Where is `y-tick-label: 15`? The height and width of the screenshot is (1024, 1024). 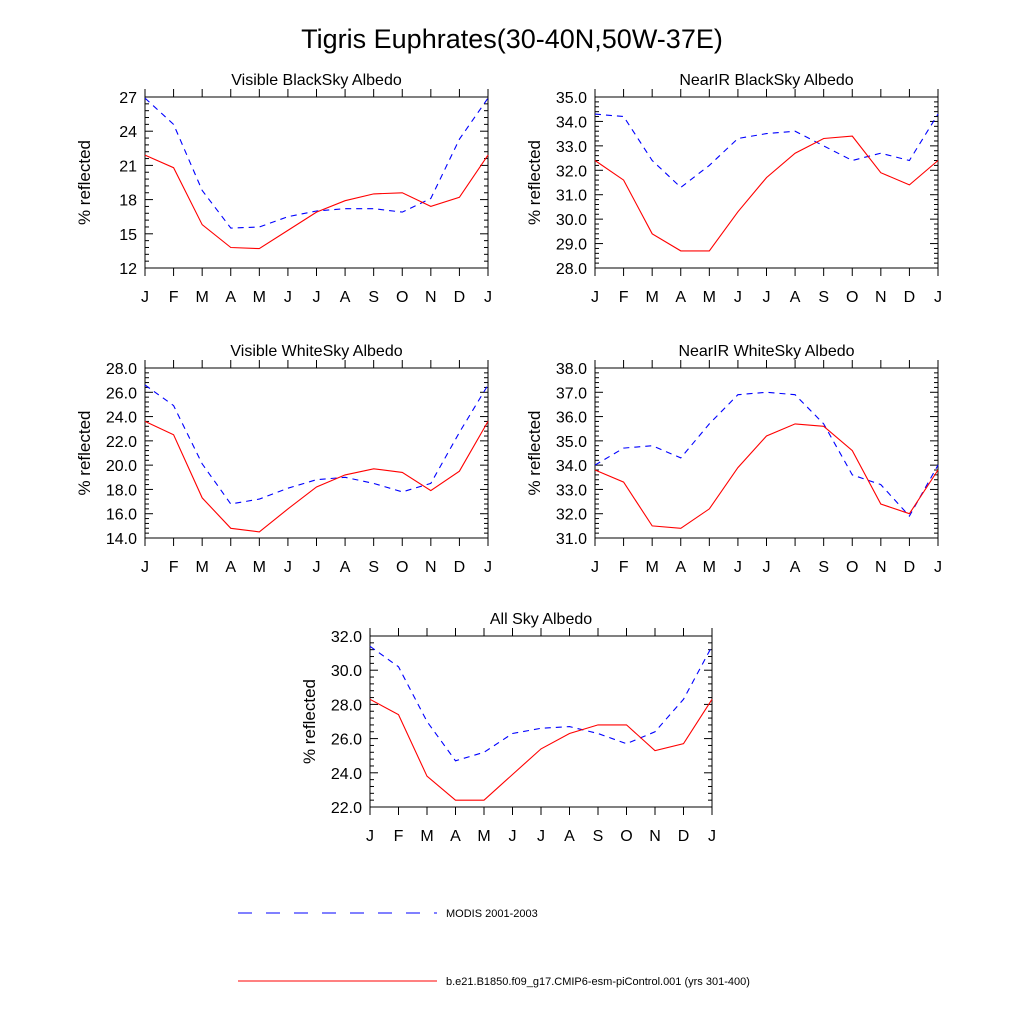
y-tick-label: 15 is located at coordinates (128, 235).